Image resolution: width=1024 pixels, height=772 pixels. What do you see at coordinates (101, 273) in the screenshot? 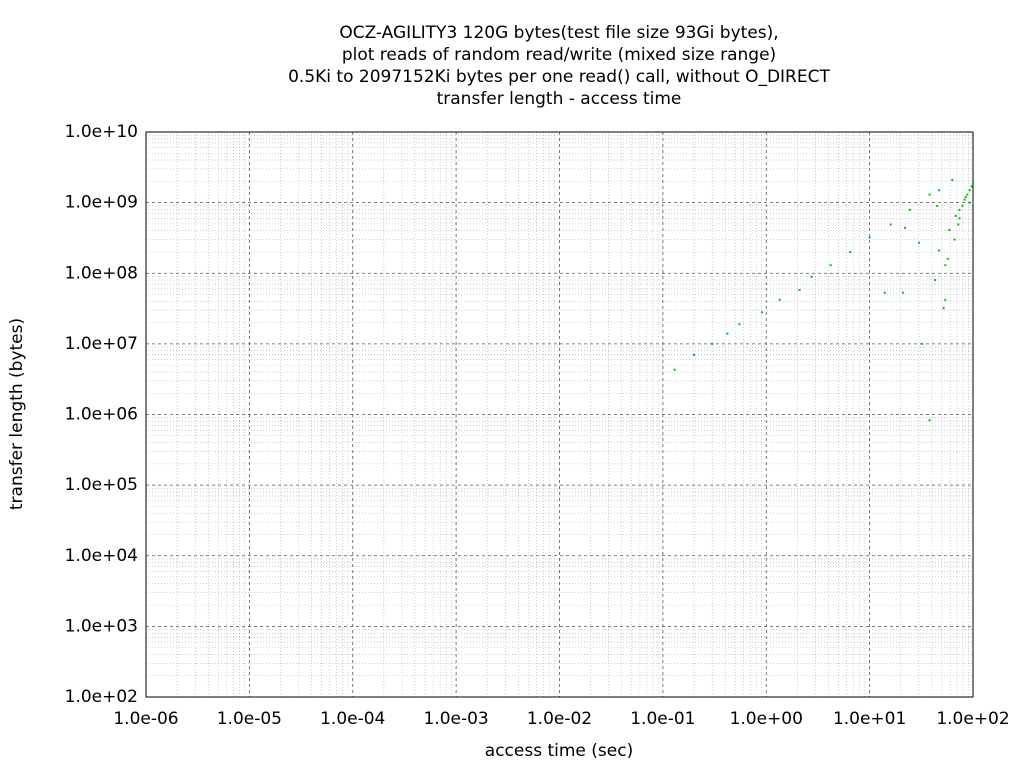
I see `y-tick-label: 1.0e+08` at bounding box center [101, 273].